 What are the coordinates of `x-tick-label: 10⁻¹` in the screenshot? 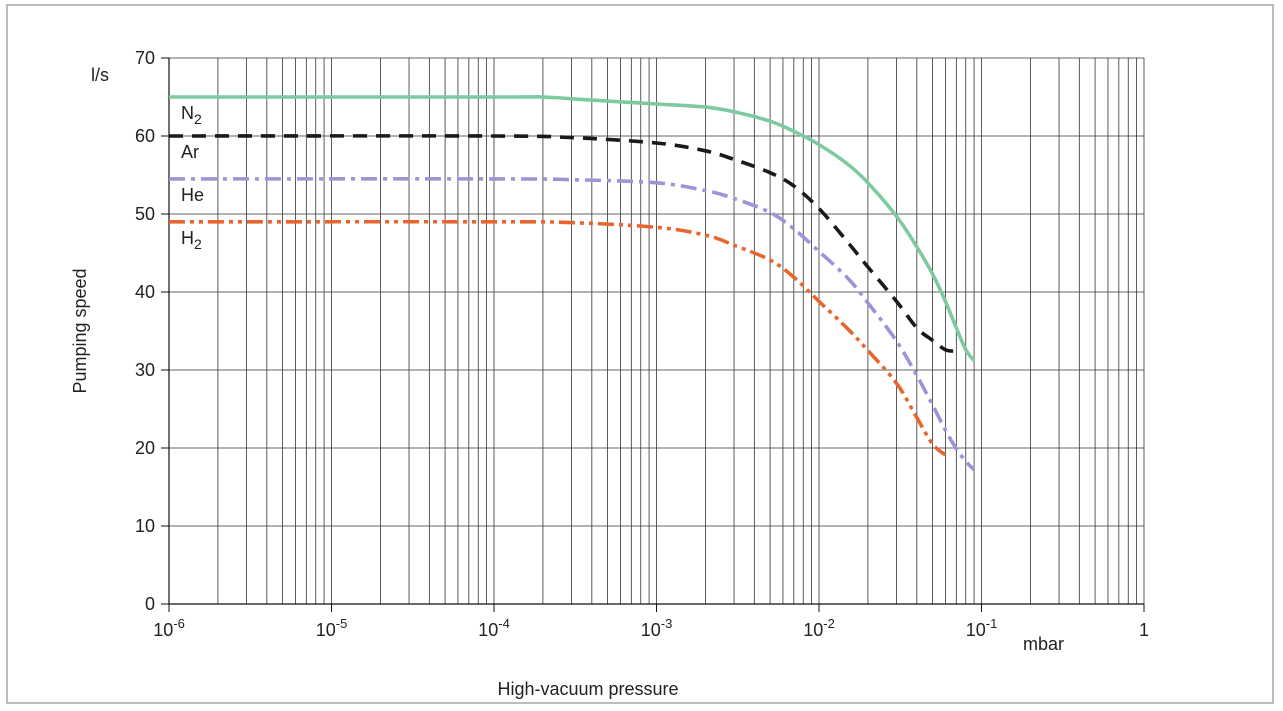 It's located at (982, 628).